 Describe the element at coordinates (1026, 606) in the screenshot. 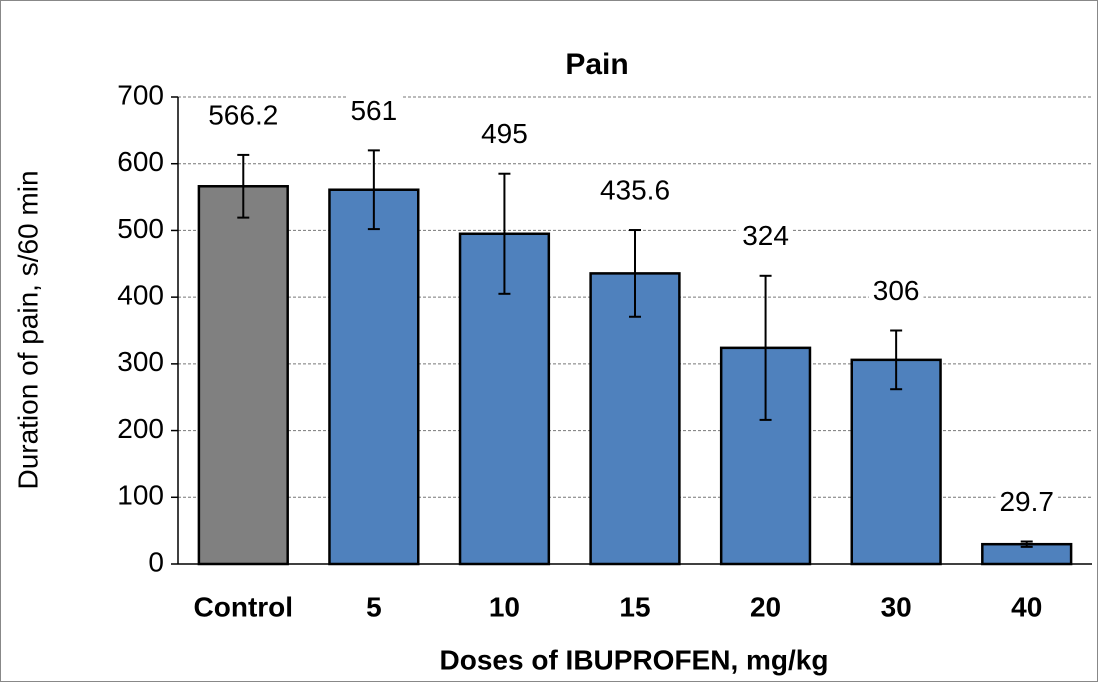

I see `x-tick-label: 40` at that location.